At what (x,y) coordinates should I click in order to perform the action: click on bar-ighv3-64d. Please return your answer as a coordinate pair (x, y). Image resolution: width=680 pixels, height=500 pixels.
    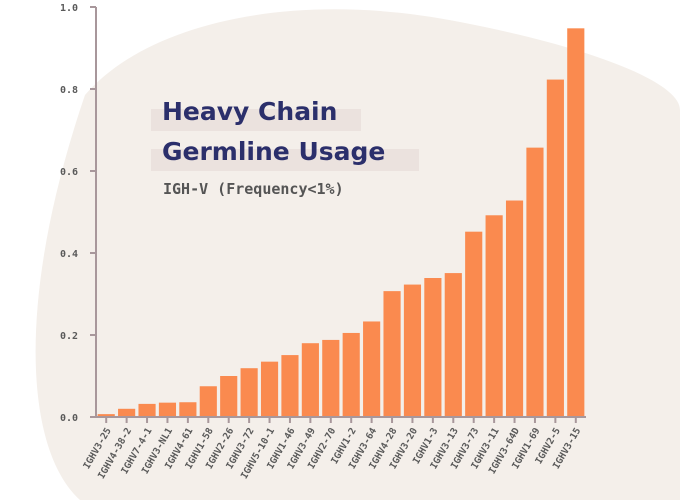
    Looking at the image, I should click on (514, 308).